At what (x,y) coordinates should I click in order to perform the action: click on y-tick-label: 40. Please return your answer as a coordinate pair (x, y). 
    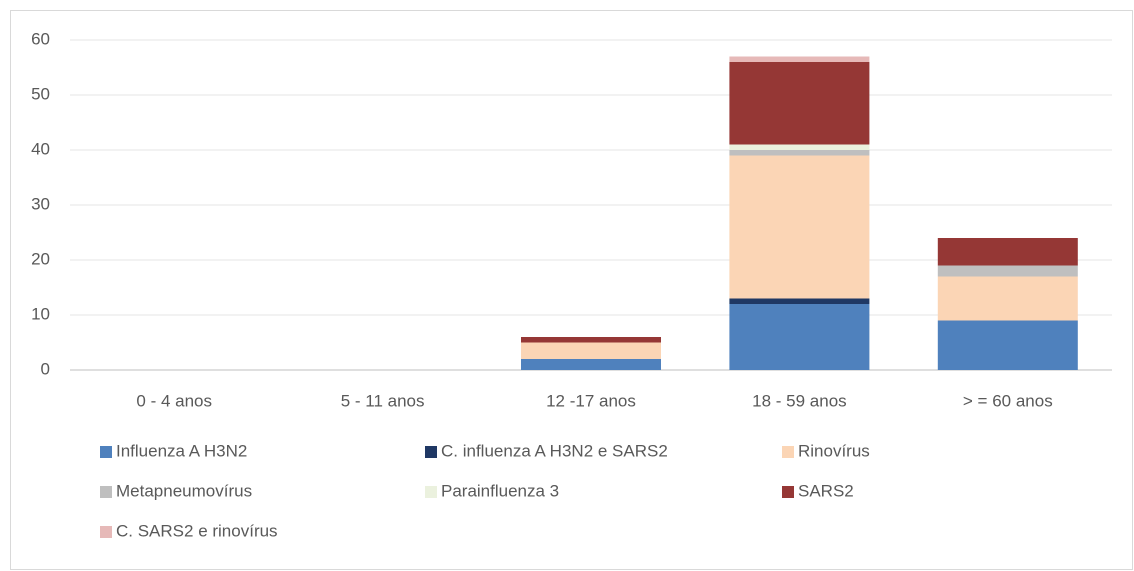
    Looking at the image, I should click on (40, 148).